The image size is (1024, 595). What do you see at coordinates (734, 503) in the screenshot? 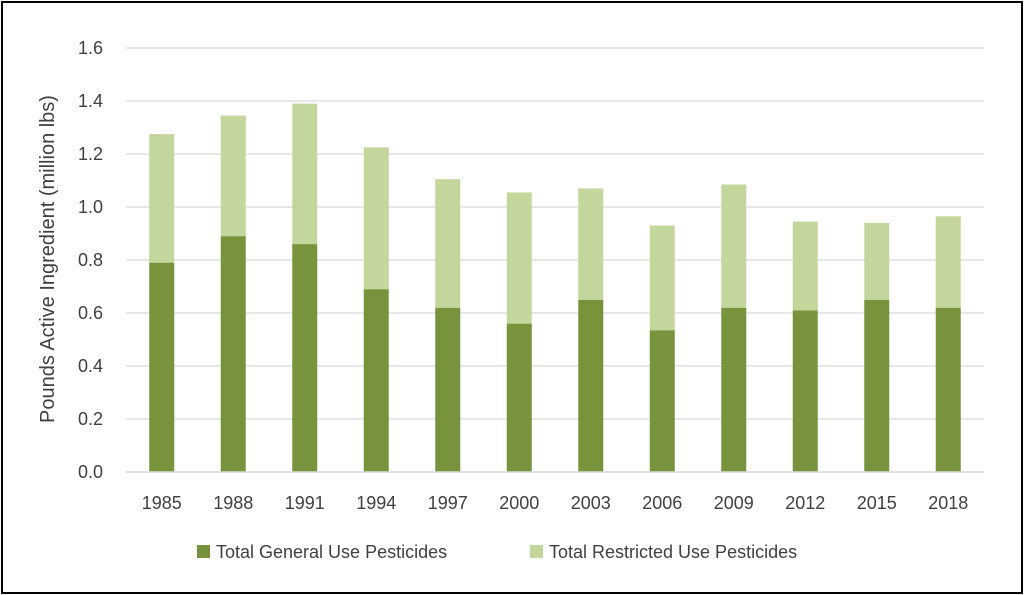
I see `x-tick-label: 2009` at bounding box center [734, 503].